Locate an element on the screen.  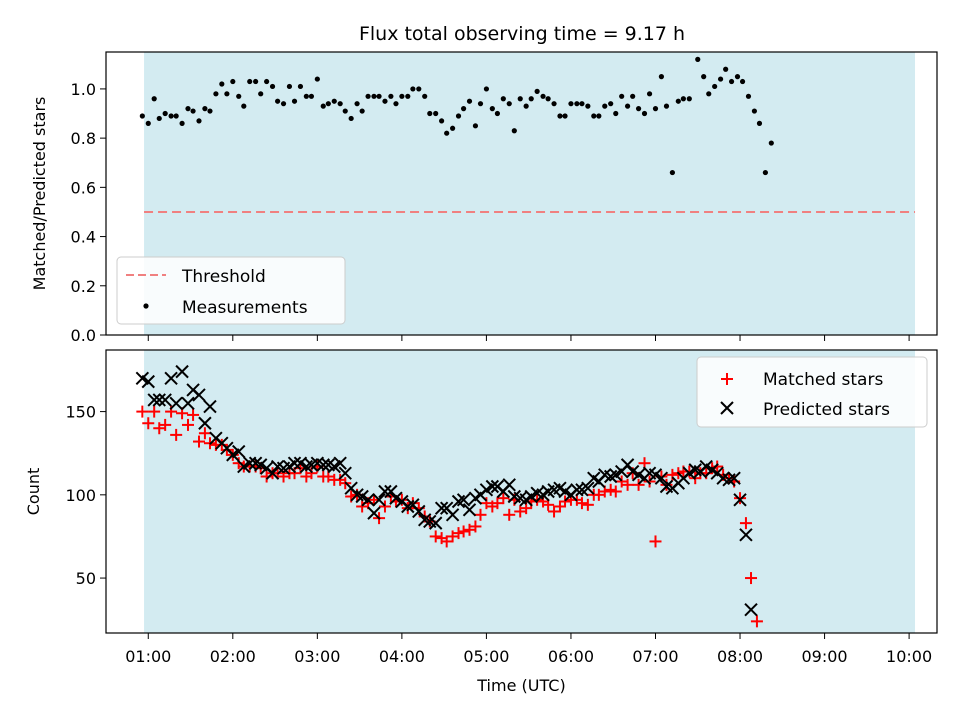
top-ytick-label: 0.6 is located at coordinates (83, 187).